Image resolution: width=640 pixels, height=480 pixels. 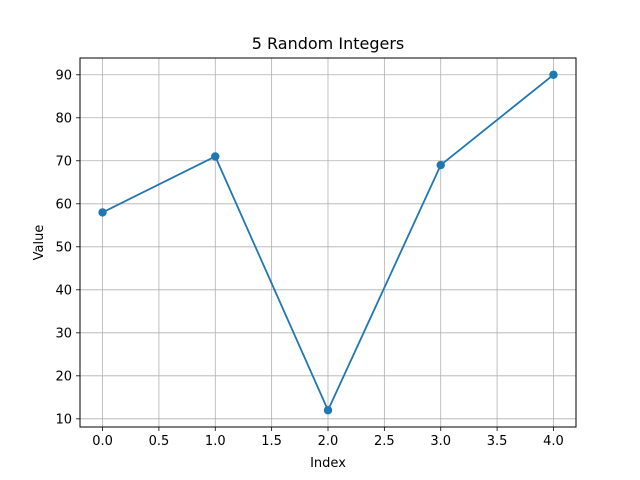 I want to click on x-tick-label: 3.0, so click(x=440, y=441).